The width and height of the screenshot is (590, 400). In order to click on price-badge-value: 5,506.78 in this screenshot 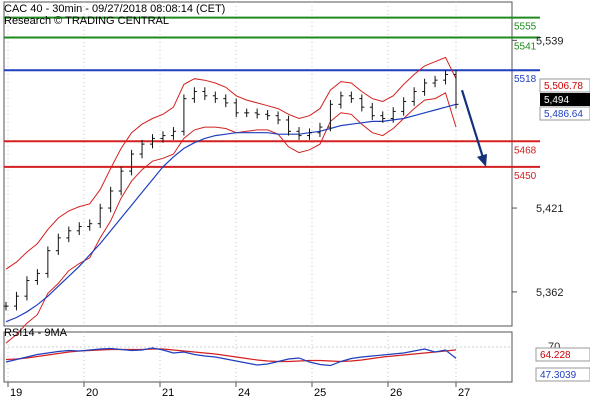, I will do `click(563, 86)`.